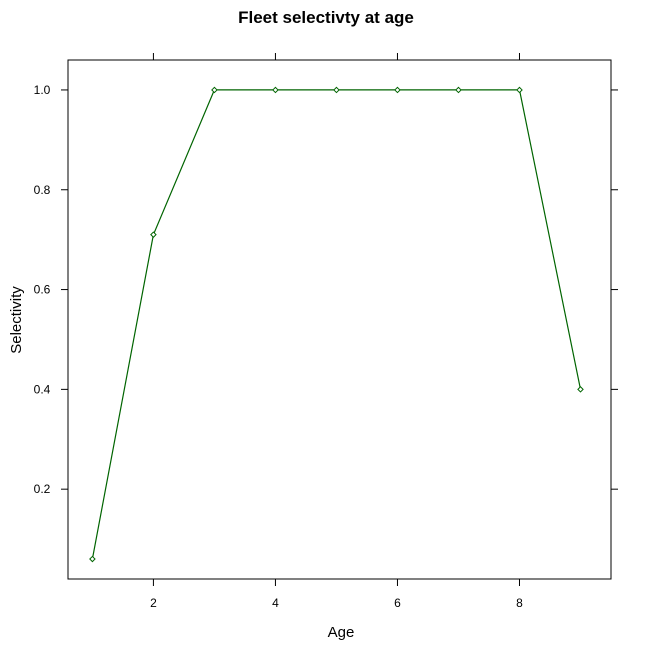 Image resolution: width=653 pixels, height=653 pixels. I want to click on y-tick-label: 0.8, so click(42, 190).